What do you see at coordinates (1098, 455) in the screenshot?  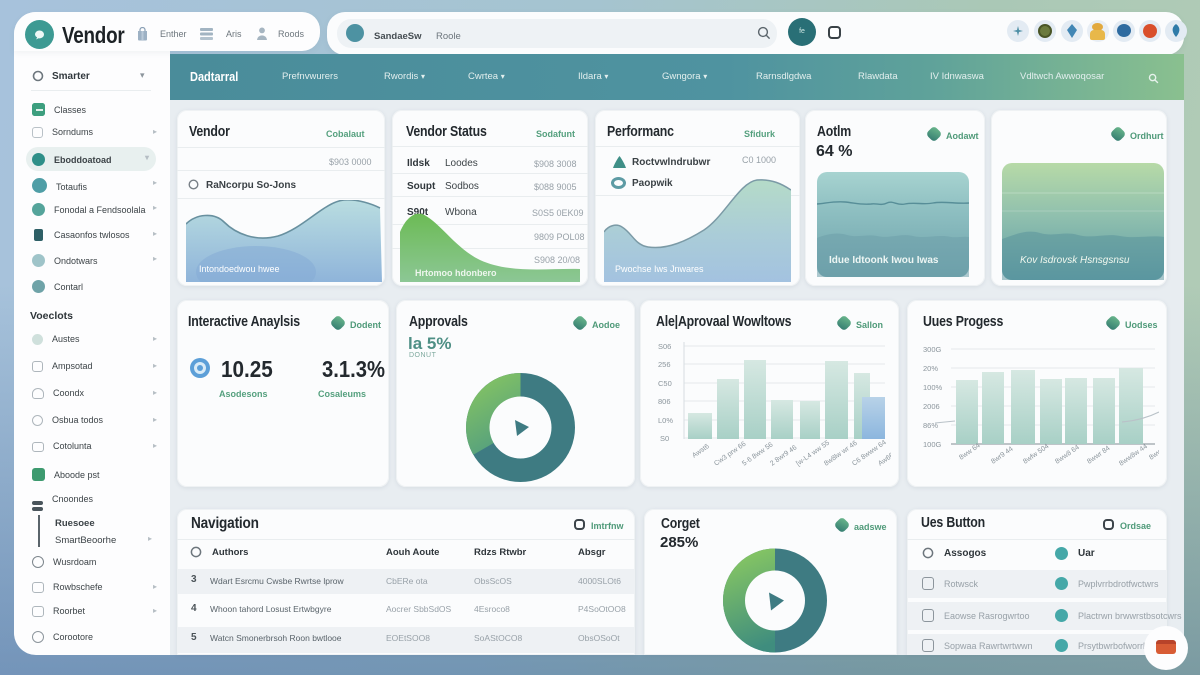 I see `svg-text: 8wwr 84` at bounding box center [1098, 455].